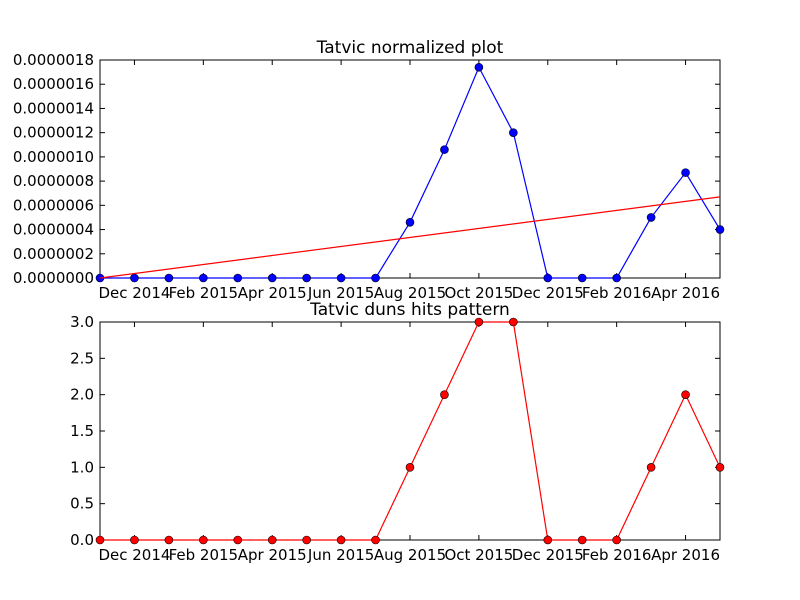  I want to click on y-tick-label: 0.0000004, so click(53, 230).